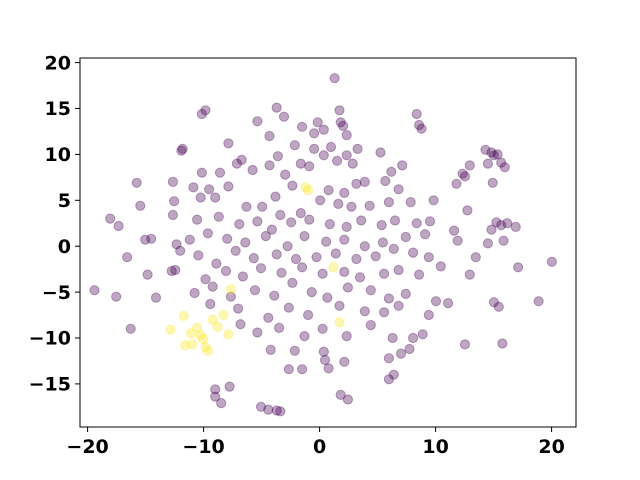 The height and width of the screenshot is (480, 640). Describe the element at coordinates (435, 447) in the screenshot. I see `x-tick-label: 10` at that location.